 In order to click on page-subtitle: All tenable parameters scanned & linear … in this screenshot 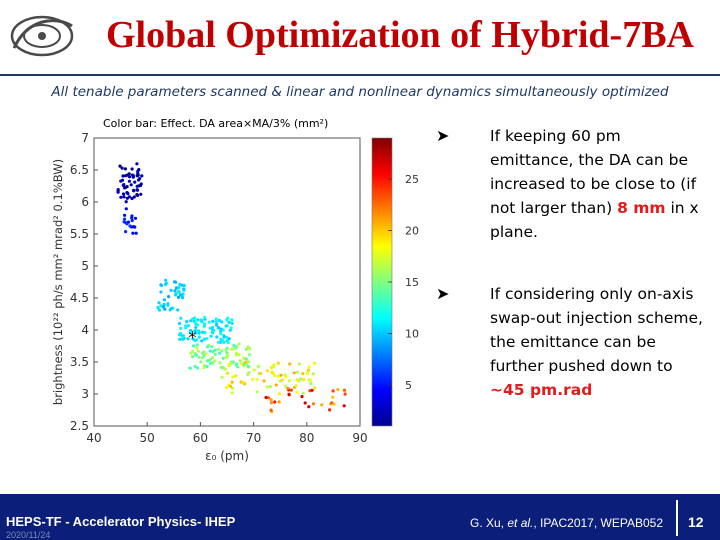, I will do `click(360, 92)`.